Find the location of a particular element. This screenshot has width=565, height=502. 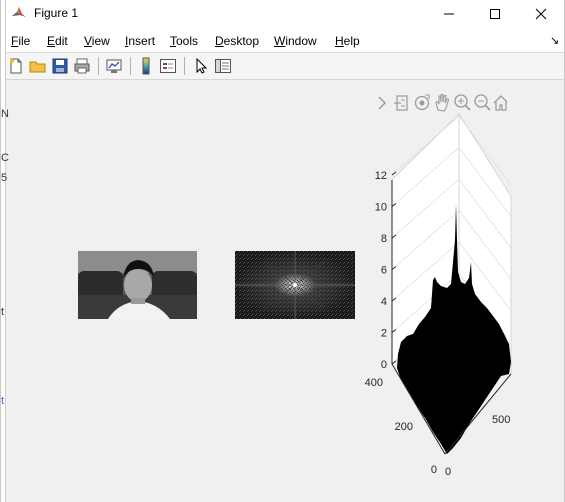

edge-fragment: N is located at coordinates (5, 114).